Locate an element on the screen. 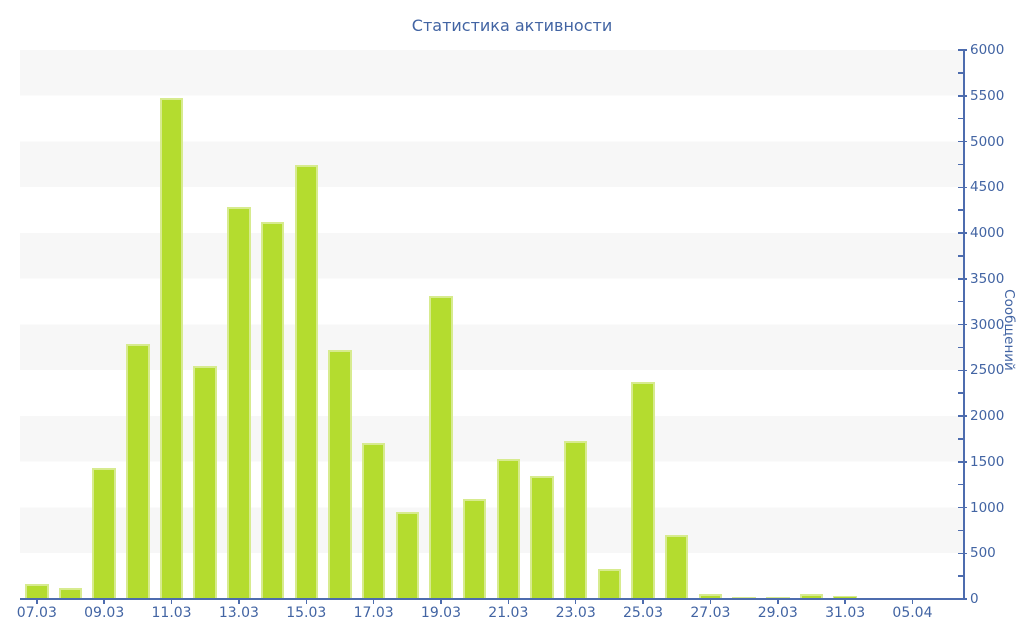 The height and width of the screenshot is (640, 1024). y-tick-label-3000: 3000 is located at coordinates (987, 324).